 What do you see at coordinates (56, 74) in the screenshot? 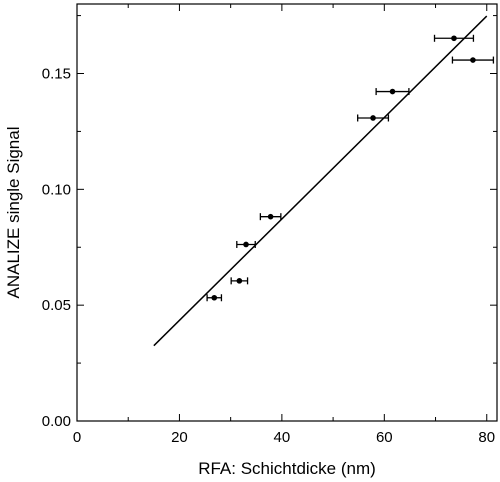
I see `y-tick-label: 0.15` at bounding box center [56, 74].